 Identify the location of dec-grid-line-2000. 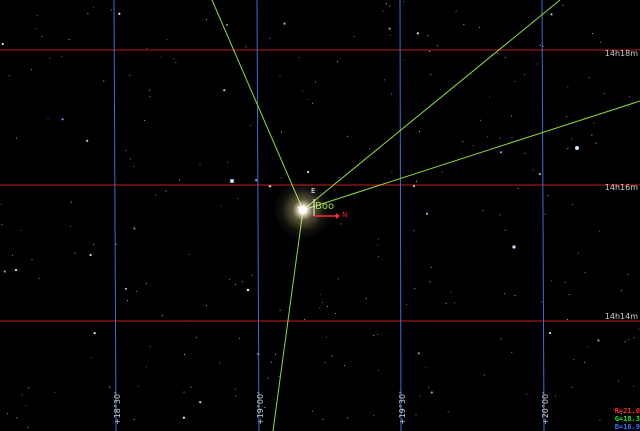
(543, 215).